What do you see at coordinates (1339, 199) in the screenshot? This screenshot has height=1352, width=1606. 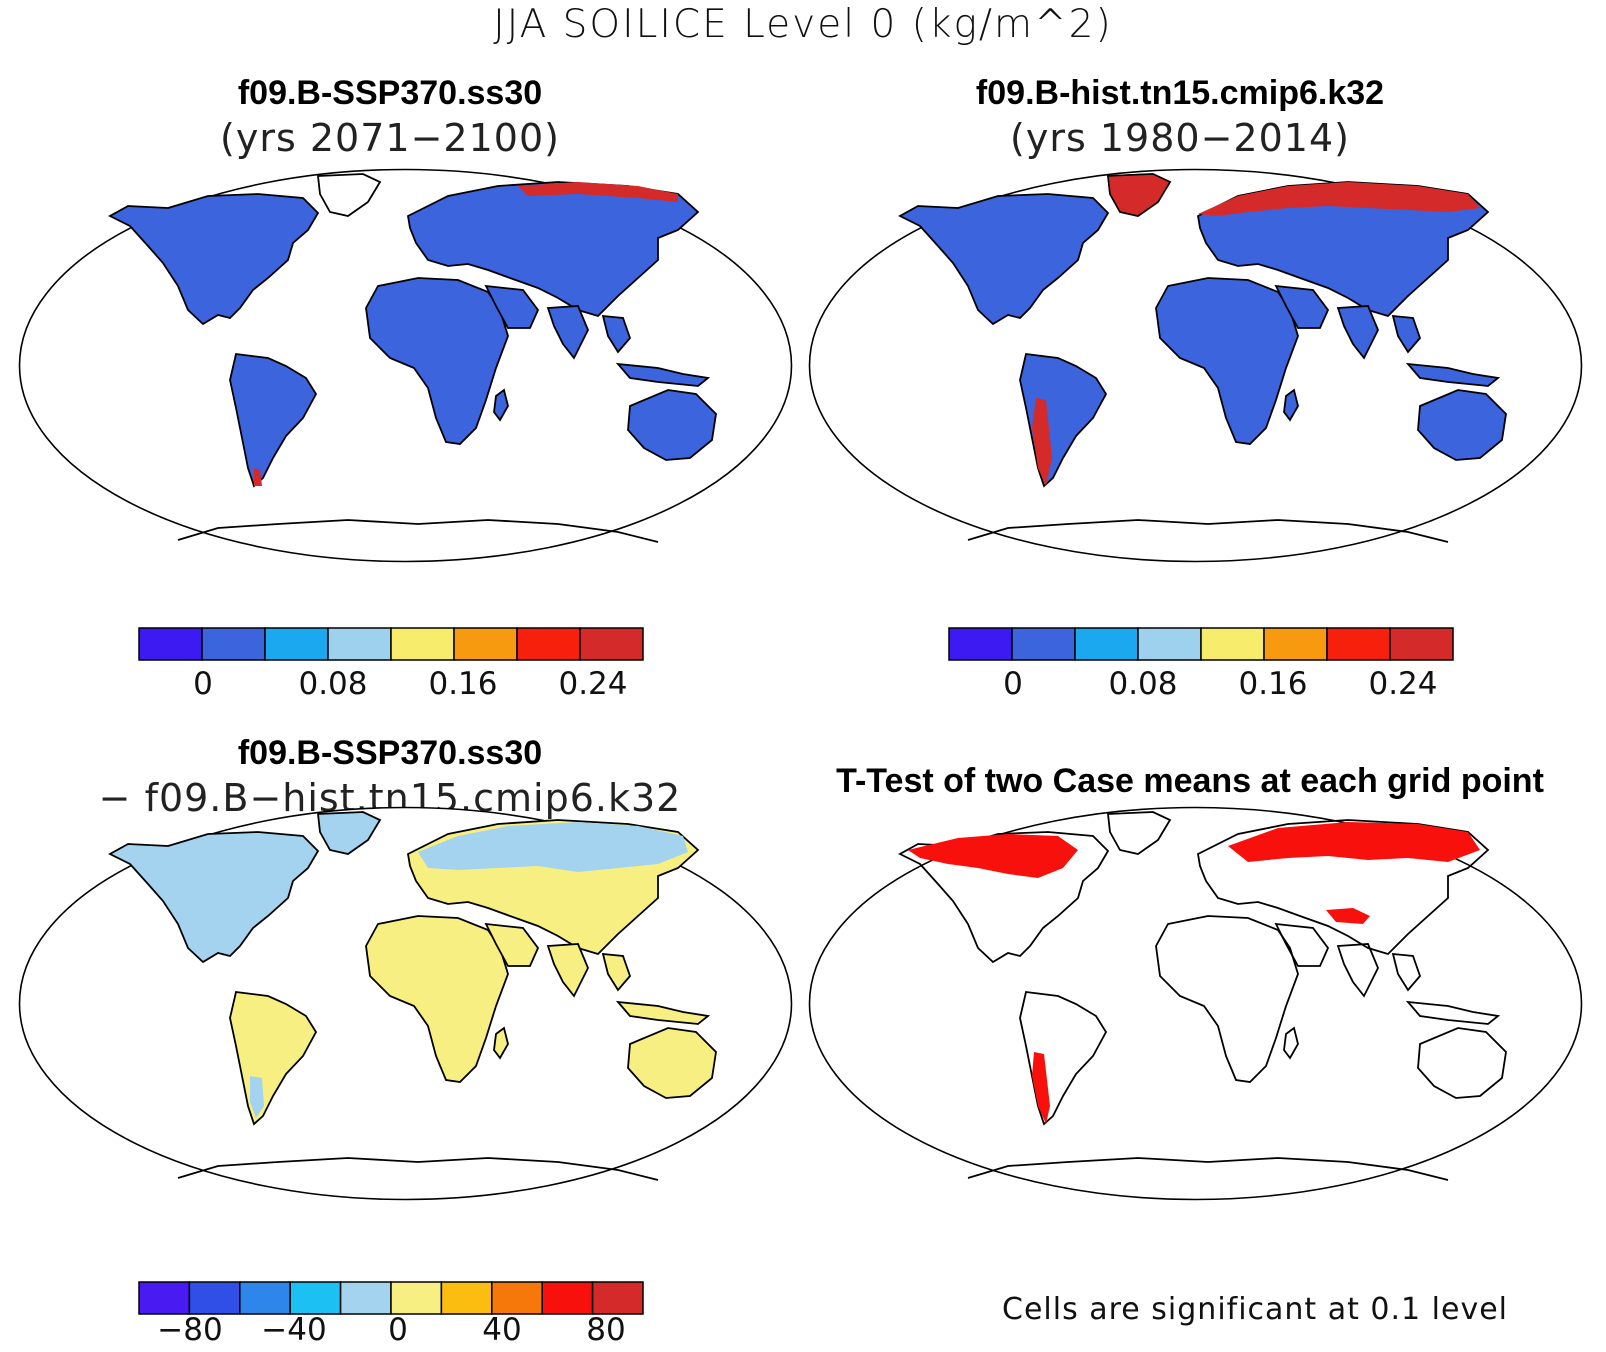 I see `high-values-siberia` at bounding box center [1339, 199].